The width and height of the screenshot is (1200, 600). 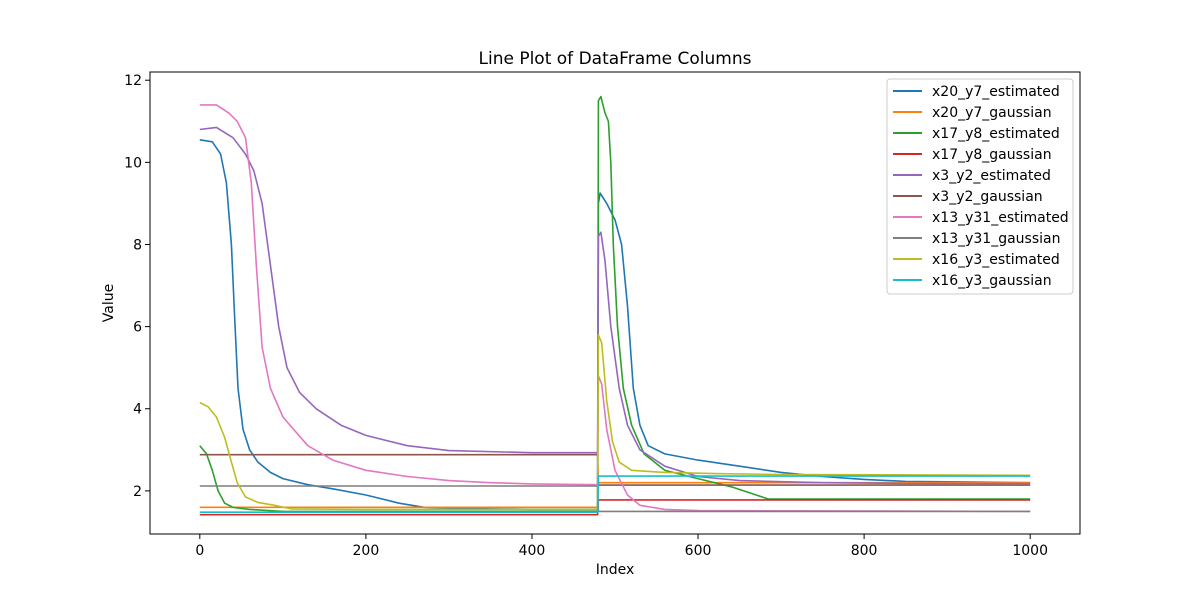 What do you see at coordinates (996, 134) in the screenshot?
I see `legend-label: x17_y8_estimated` at bounding box center [996, 134].